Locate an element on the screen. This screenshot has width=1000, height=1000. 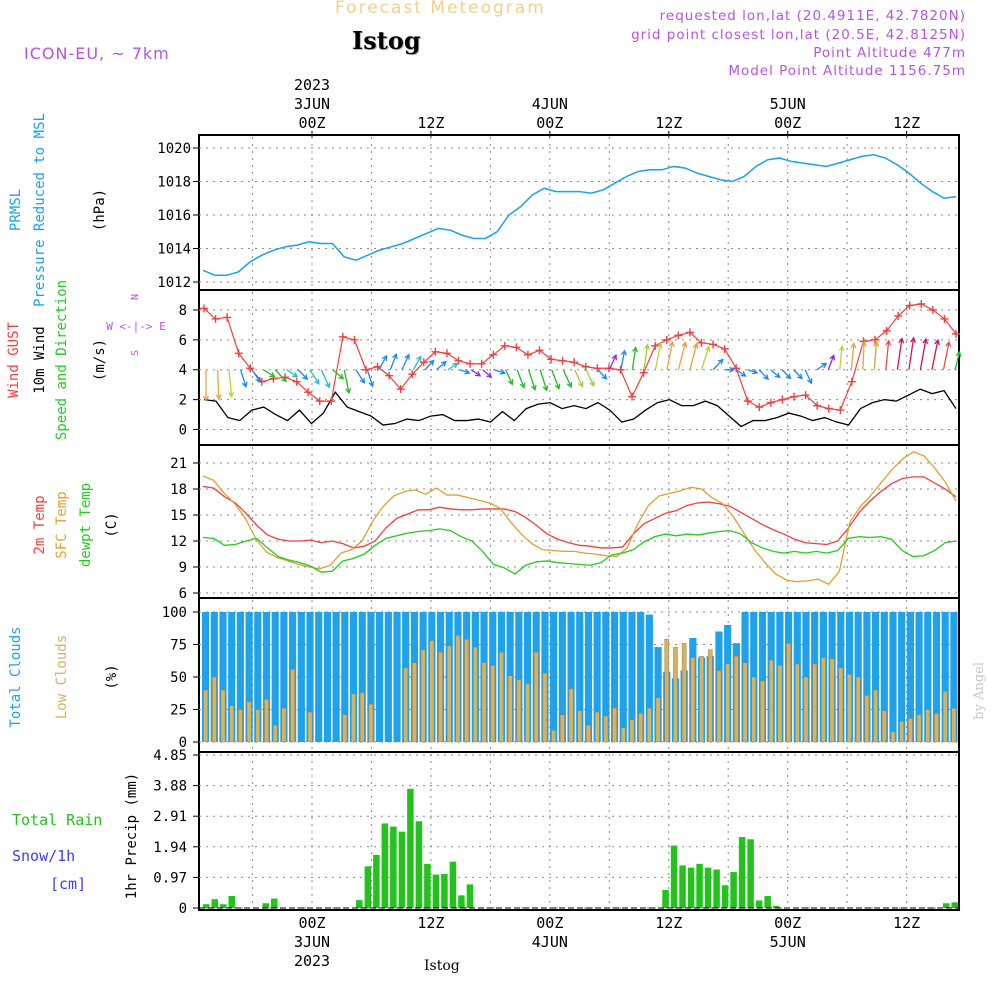
ytick-label: 0 is located at coordinates (183, 743).